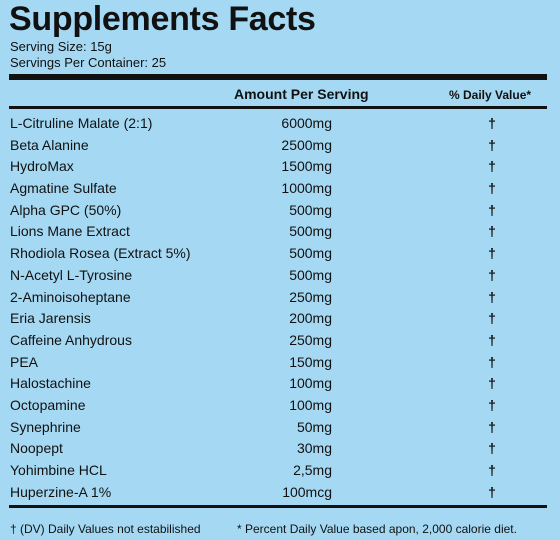 This screenshot has width=560, height=540. Describe the element at coordinates (58, 470) in the screenshot. I see `ingredient-name: Yohimbine HCL` at that location.